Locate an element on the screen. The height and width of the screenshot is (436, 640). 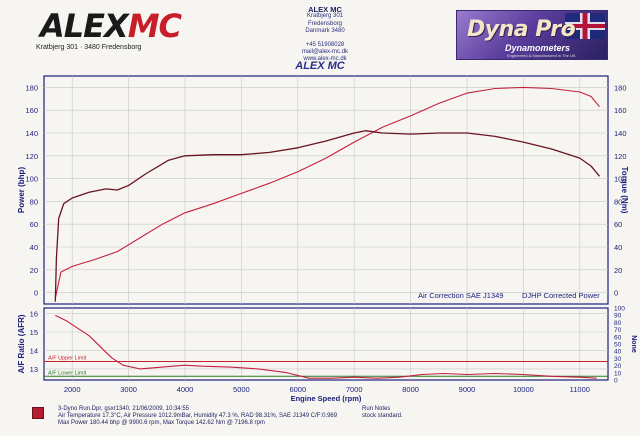
torque-tick-label: 80 is located at coordinates (618, 201).